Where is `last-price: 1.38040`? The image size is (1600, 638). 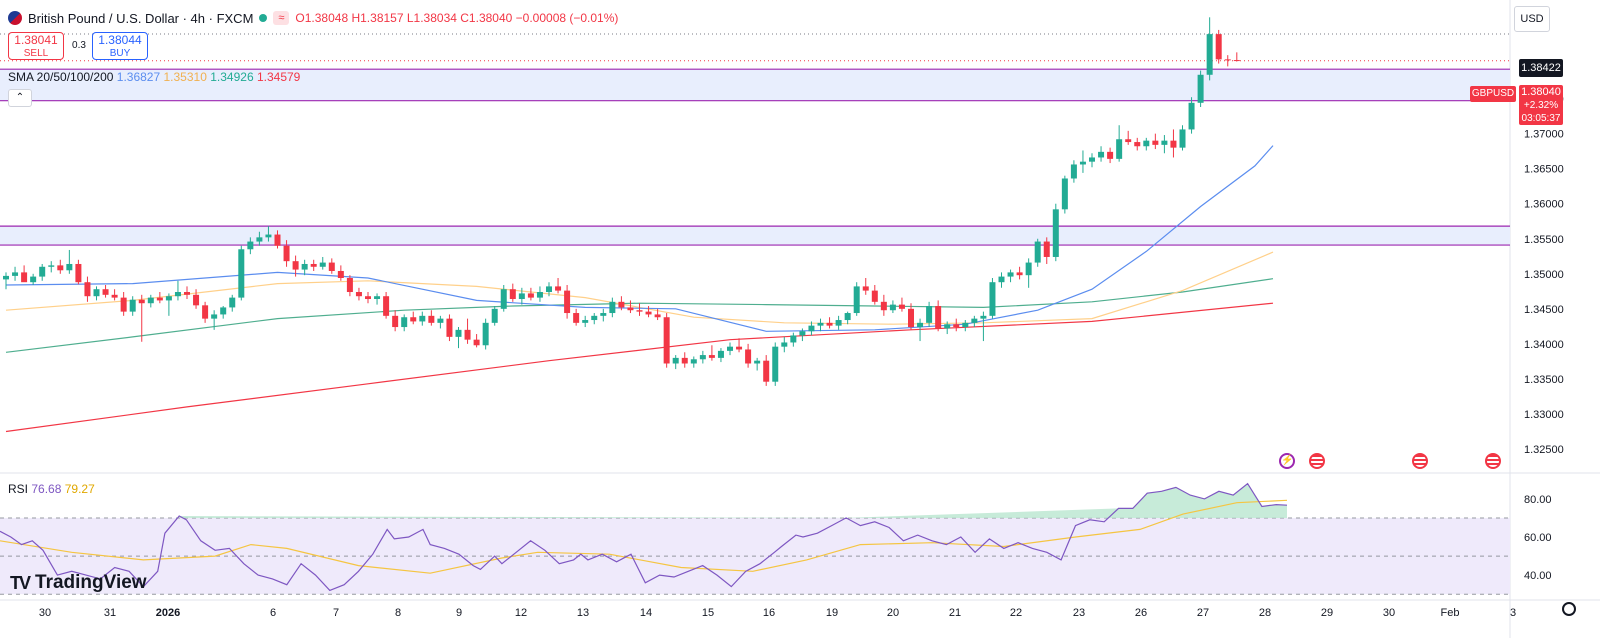
last-price: 1.38040 is located at coordinates (1541, 92).